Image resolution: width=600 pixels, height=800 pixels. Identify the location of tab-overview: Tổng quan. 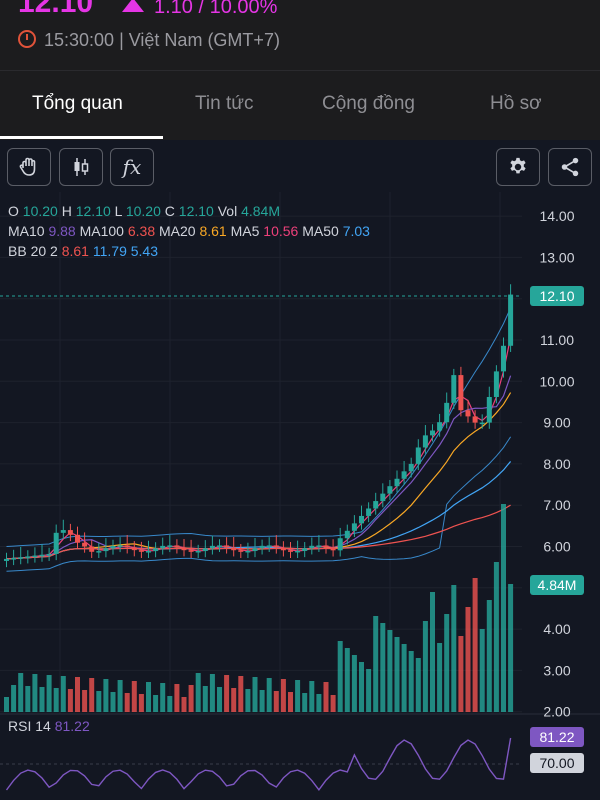
(77, 103).